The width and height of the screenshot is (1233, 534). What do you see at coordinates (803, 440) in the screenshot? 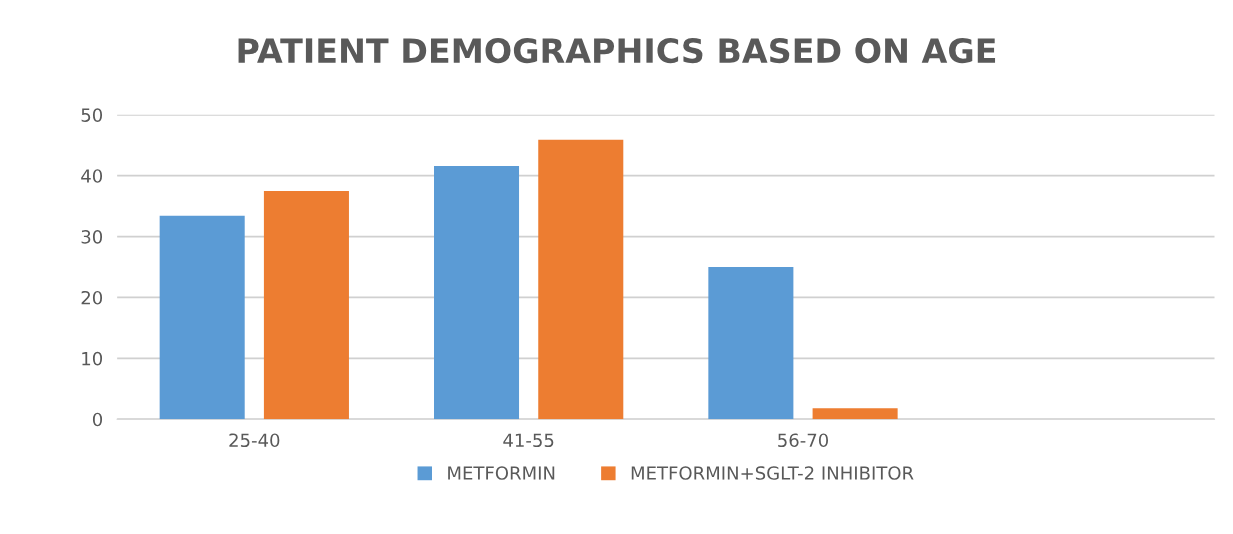
I see `x-tick-label: 56-70` at bounding box center [803, 440].